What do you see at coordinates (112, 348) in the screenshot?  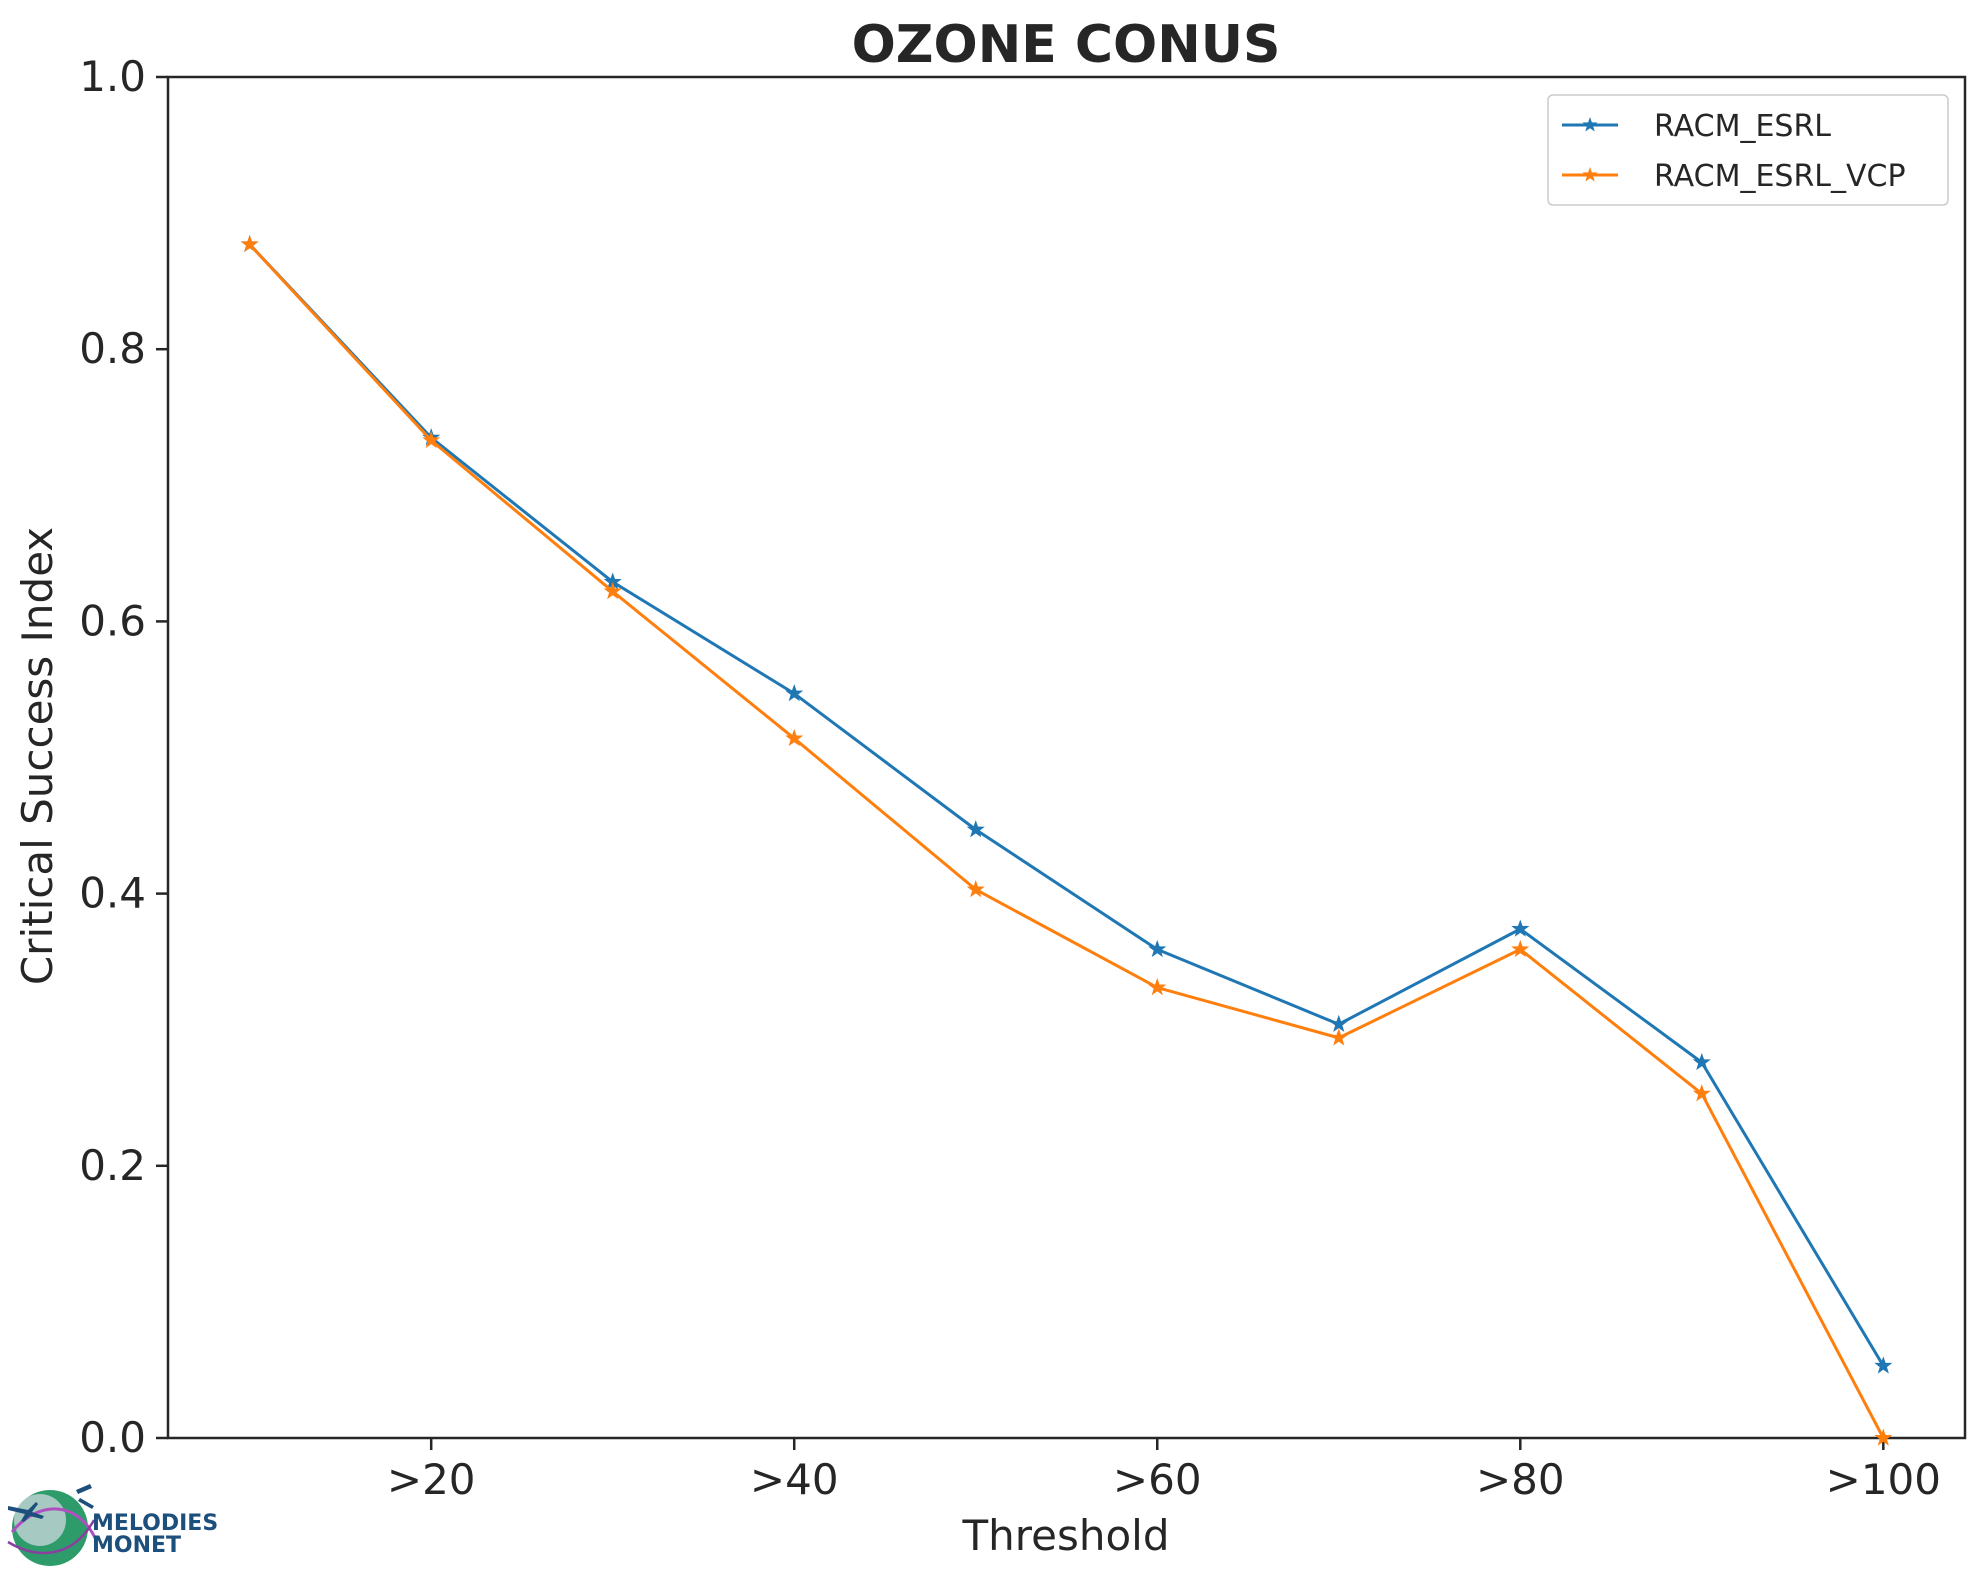 I see `y-tick-label: 0.8` at bounding box center [112, 348].